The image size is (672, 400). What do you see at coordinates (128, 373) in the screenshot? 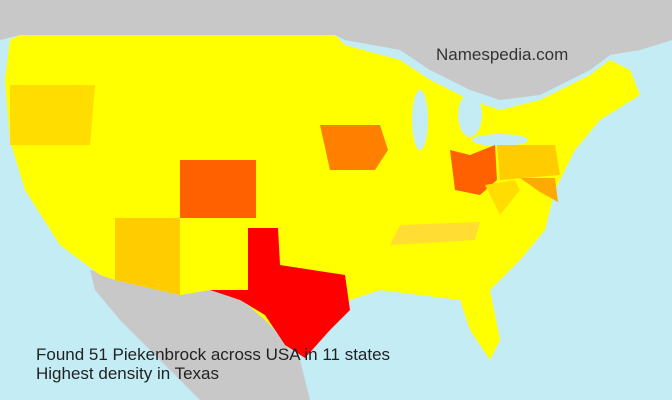
I see `caption-density: Highest density in Texas` at bounding box center [128, 373].